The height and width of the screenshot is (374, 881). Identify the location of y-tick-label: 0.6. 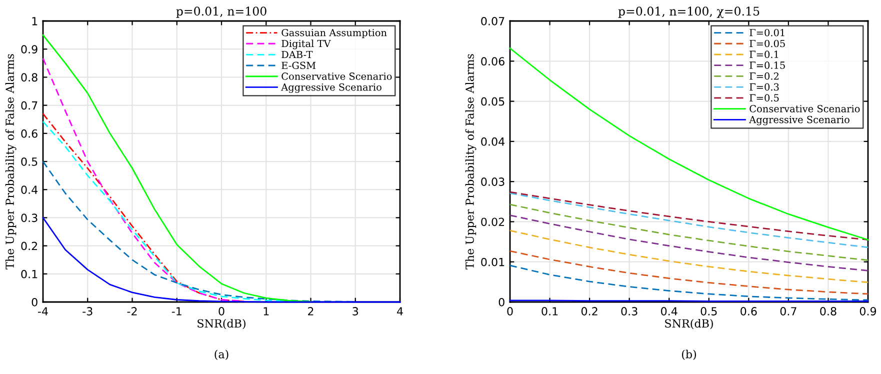
(29, 133).